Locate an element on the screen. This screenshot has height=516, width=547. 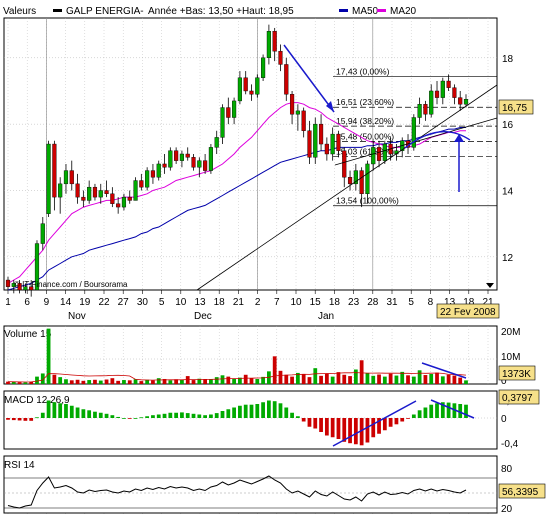
channel-line is located at coordinates (416, 141).